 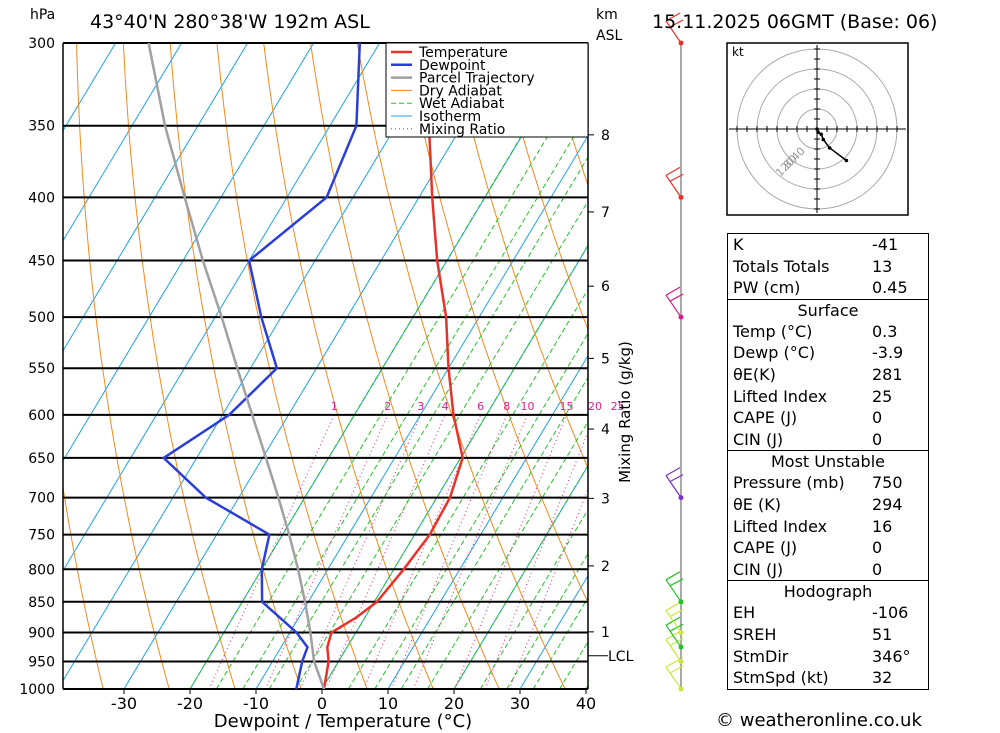 I want to click on index-row-k: K -41, so click(x=828, y=245).